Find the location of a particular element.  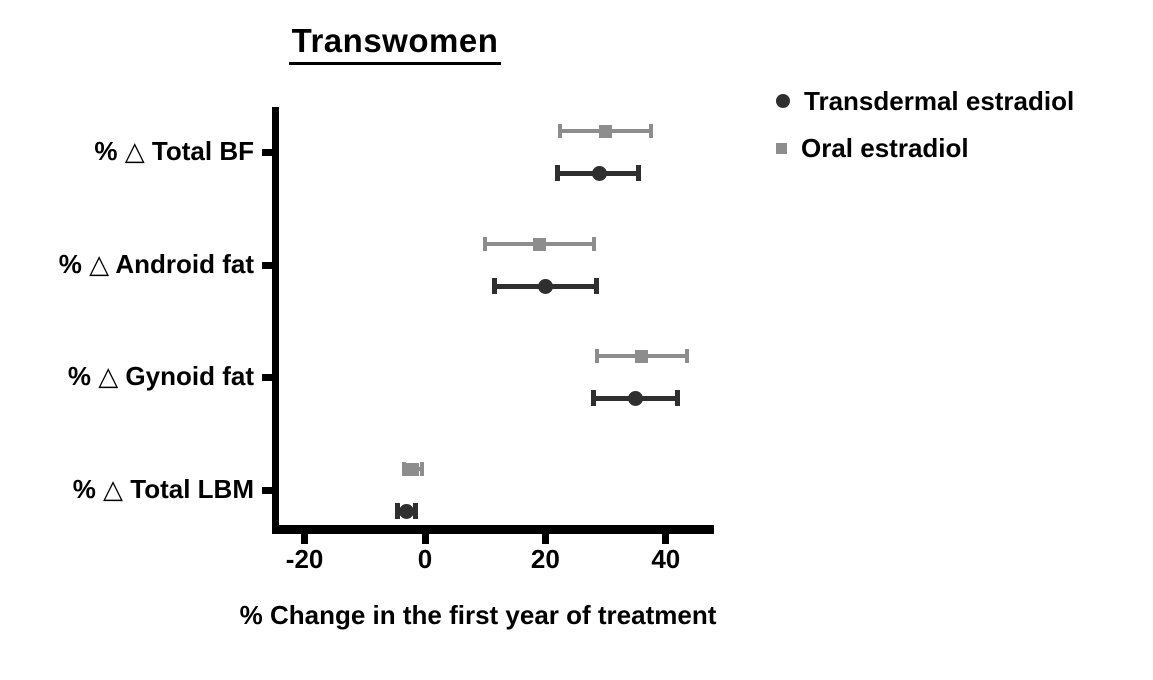

chart-title-wrap: Transwomen is located at coordinates (395, 43).